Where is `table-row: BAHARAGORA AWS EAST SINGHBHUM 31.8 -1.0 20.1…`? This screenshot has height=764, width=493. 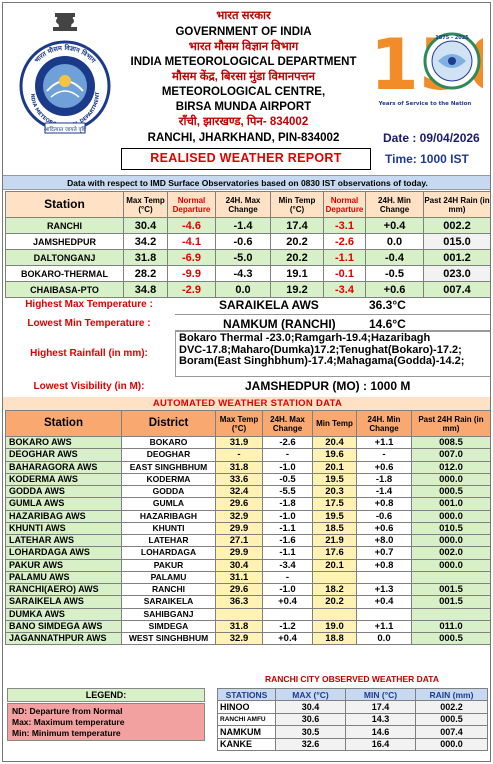
table-row: BAHARAGORA AWS EAST SINGHBHUM 31.8 -1.0 20.1… is located at coordinates (247, 467).